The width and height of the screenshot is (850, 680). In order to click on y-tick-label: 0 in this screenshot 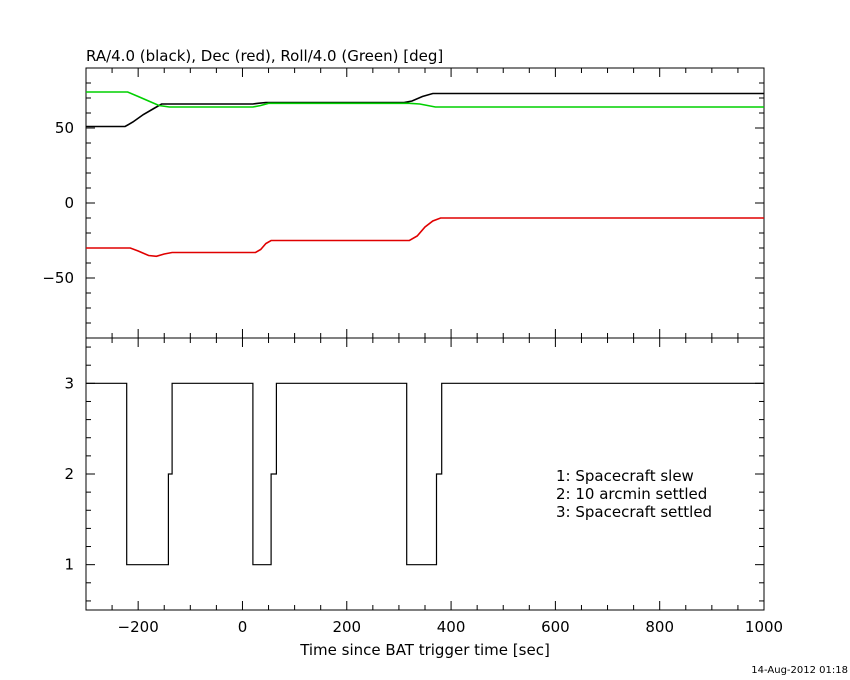, I will do `click(69, 203)`.